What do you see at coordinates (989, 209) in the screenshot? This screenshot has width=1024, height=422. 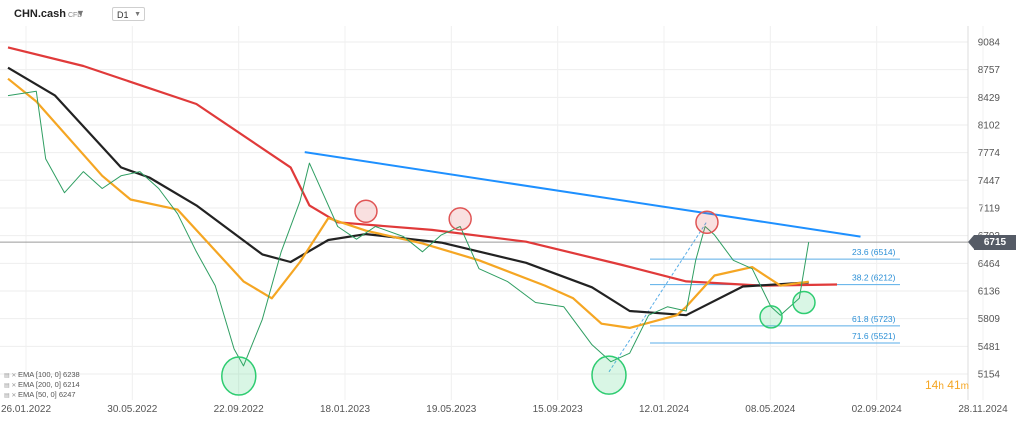 I see `y-tick-label: 7119` at bounding box center [989, 209].